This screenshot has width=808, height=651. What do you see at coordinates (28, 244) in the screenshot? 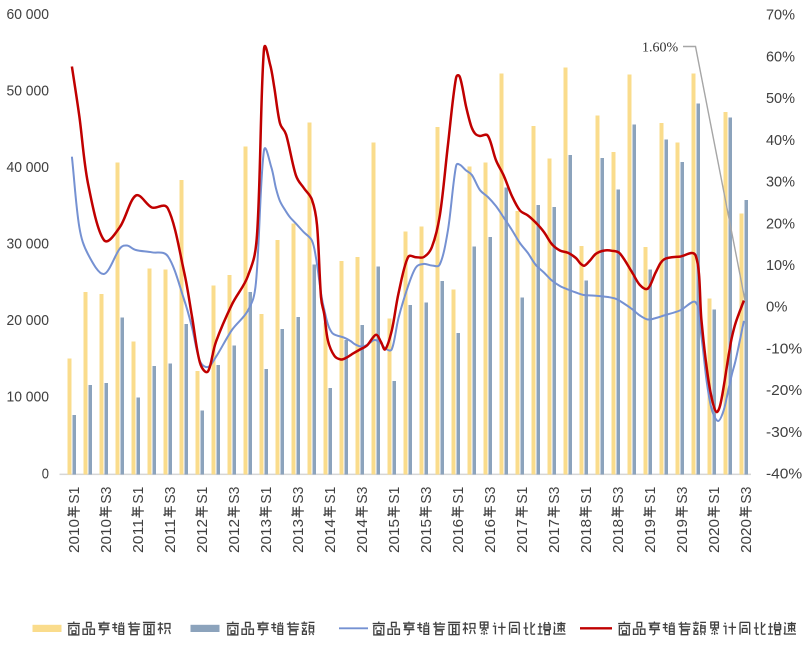
I see `svg-text: 30 000` at bounding box center [28, 244].